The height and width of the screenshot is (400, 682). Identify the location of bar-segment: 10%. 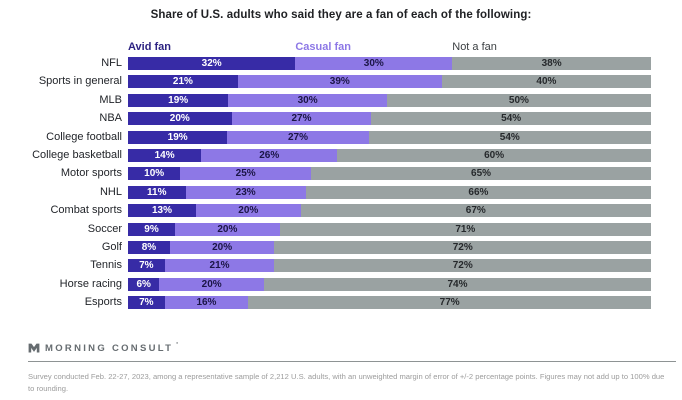
(154, 174).